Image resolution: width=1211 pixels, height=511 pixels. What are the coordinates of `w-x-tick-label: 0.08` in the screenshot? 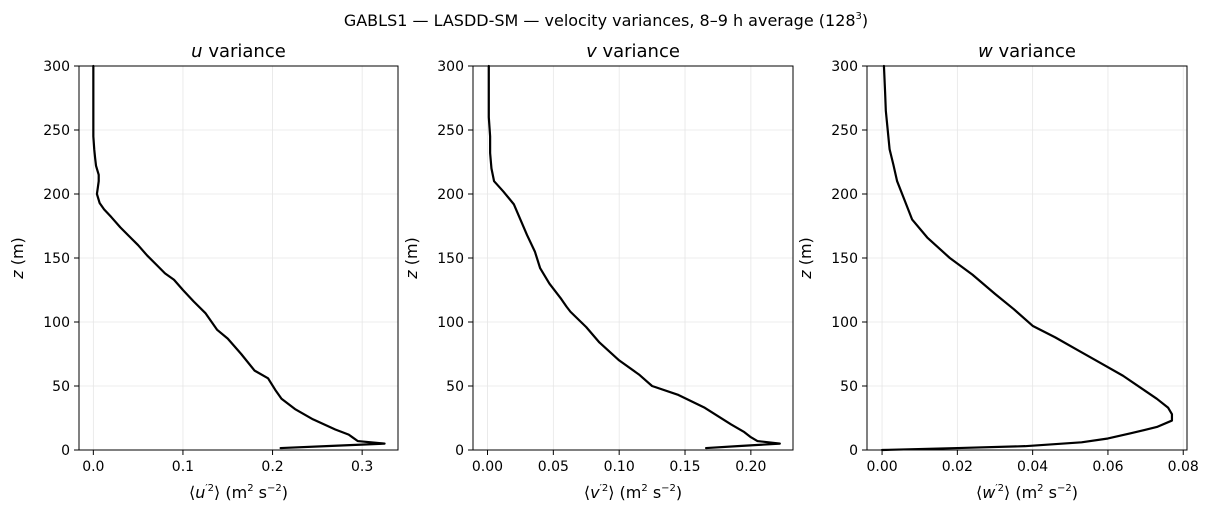 It's located at (1183, 467).